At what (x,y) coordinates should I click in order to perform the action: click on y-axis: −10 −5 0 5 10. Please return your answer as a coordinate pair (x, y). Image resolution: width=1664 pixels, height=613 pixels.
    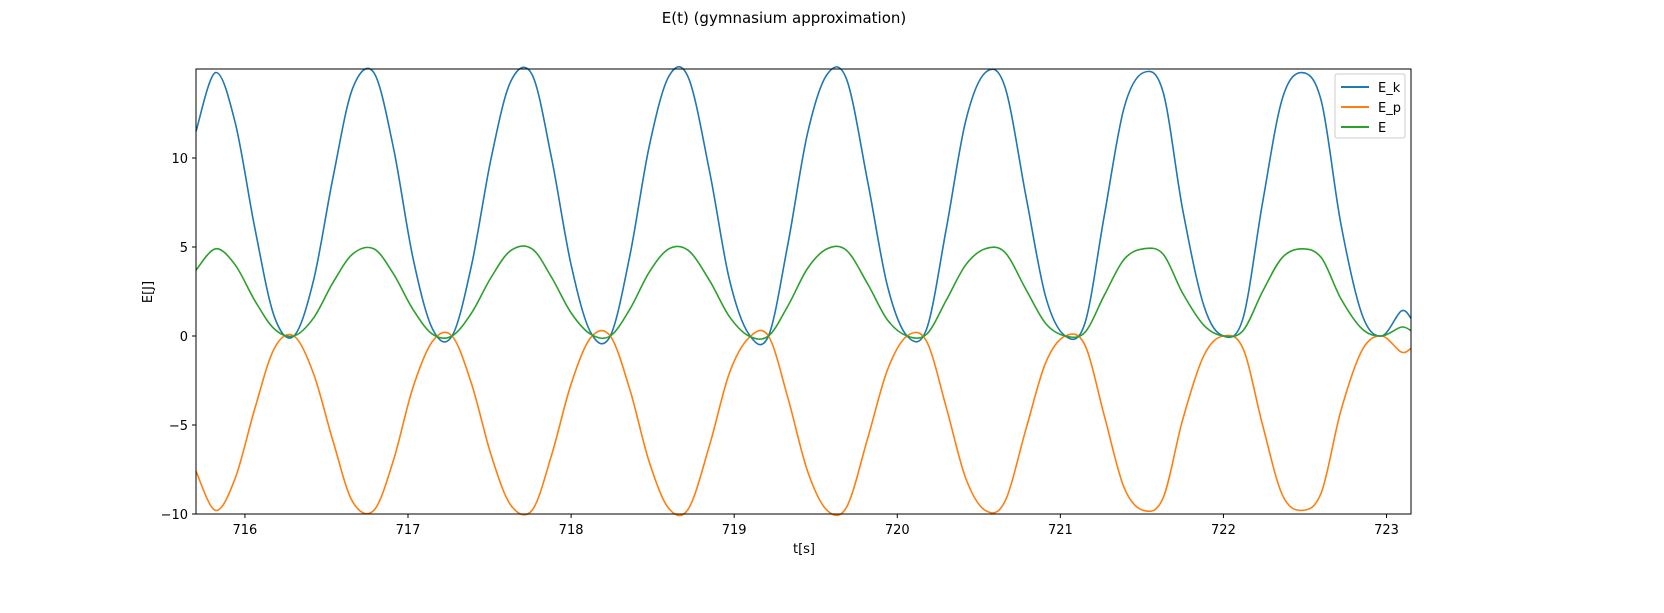
    Looking at the image, I should click on (178, 337).